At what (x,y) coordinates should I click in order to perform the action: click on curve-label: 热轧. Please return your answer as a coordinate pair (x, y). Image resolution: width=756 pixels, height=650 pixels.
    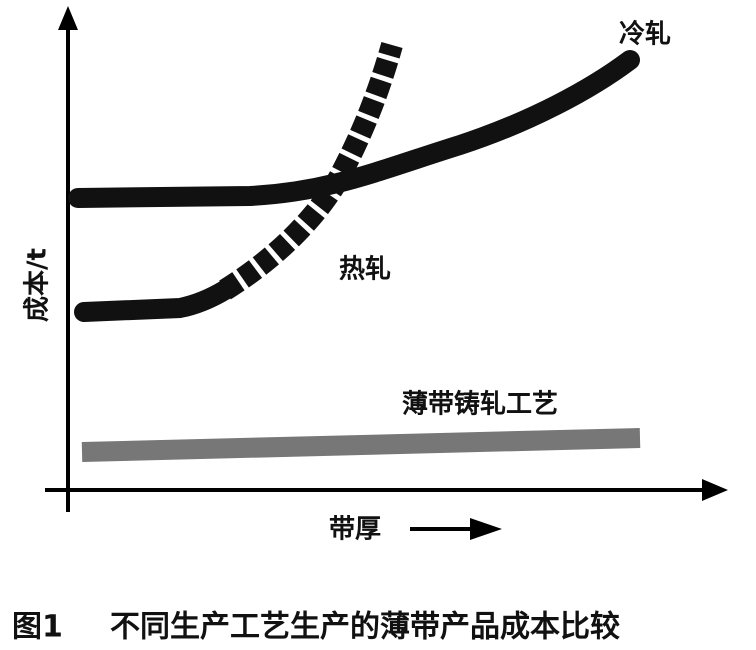
    Looking at the image, I should click on (365, 270).